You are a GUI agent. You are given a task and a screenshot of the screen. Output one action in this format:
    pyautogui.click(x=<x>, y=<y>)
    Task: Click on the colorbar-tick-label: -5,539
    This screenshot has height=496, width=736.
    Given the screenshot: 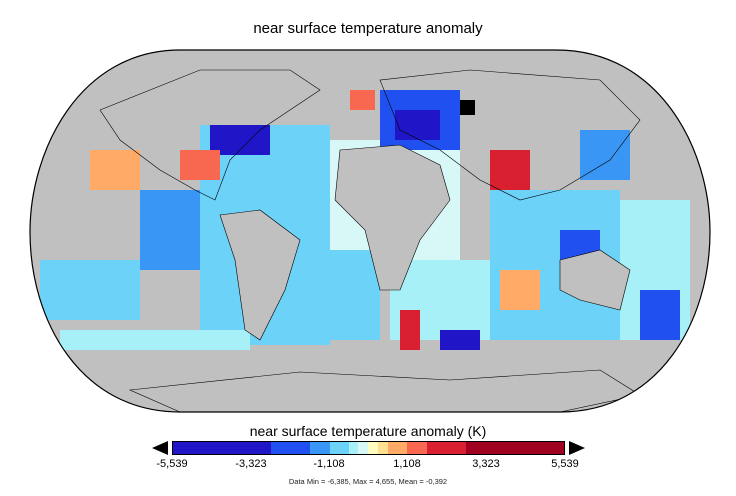 What is the action you would take?
    pyautogui.click(x=172, y=464)
    